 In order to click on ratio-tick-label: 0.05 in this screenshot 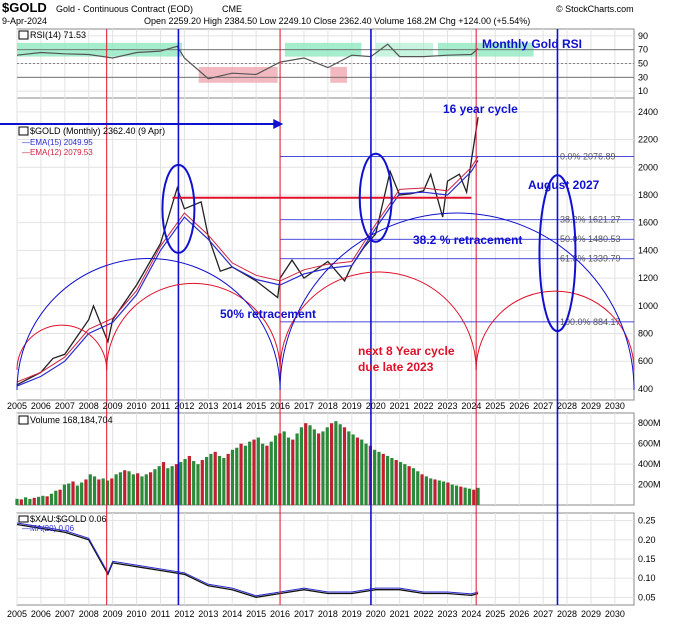, I will do `click(647, 597)`.